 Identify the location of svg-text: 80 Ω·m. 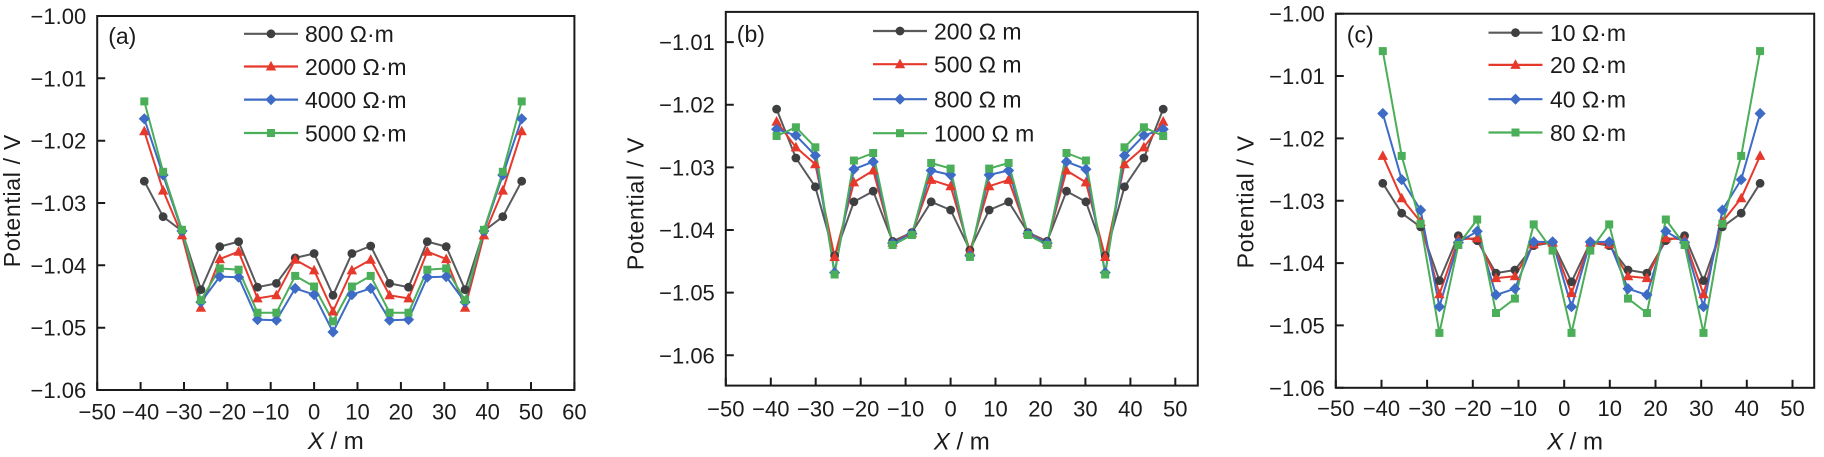
(1588, 133).